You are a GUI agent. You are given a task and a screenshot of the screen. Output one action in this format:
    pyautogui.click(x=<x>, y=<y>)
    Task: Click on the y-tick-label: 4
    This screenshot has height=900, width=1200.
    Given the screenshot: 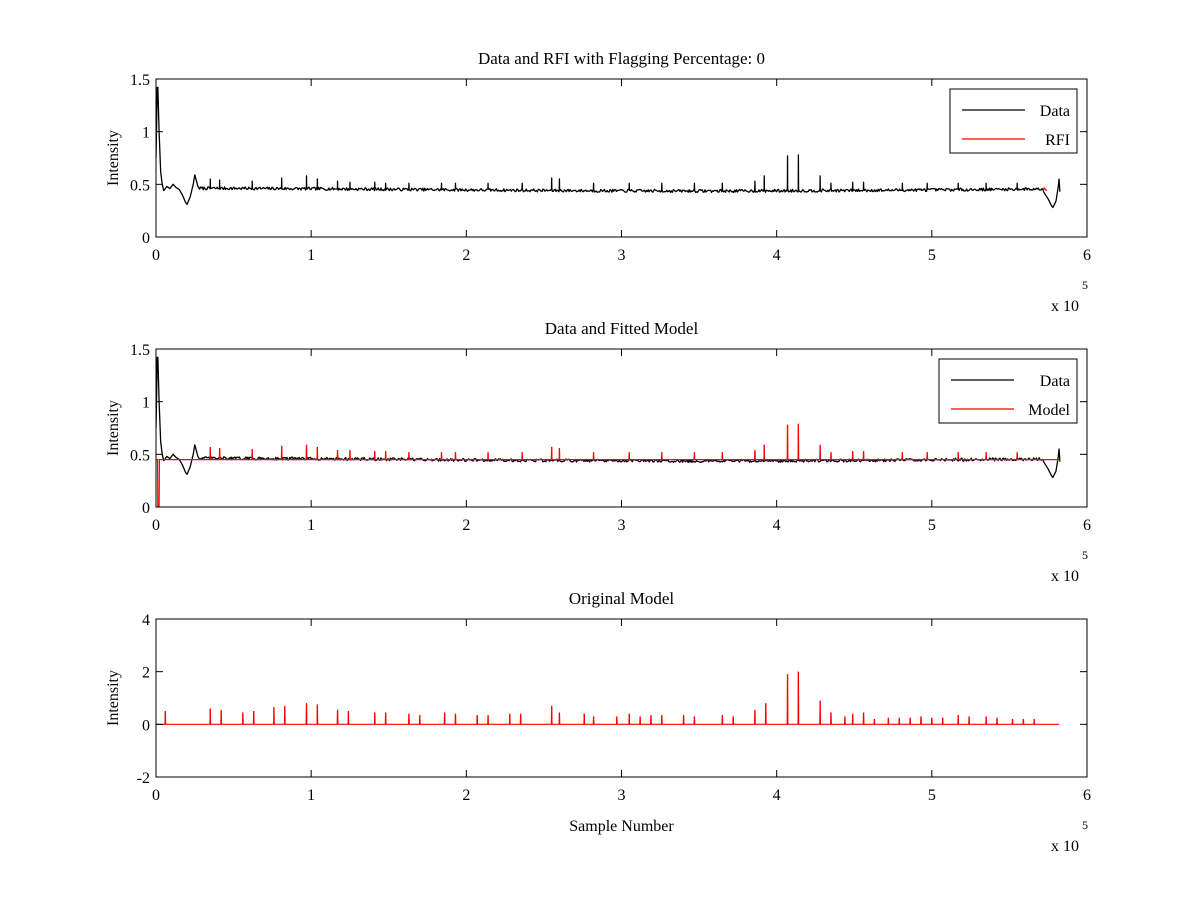 What is the action you would take?
    pyautogui.click(x=146, y=620)
    